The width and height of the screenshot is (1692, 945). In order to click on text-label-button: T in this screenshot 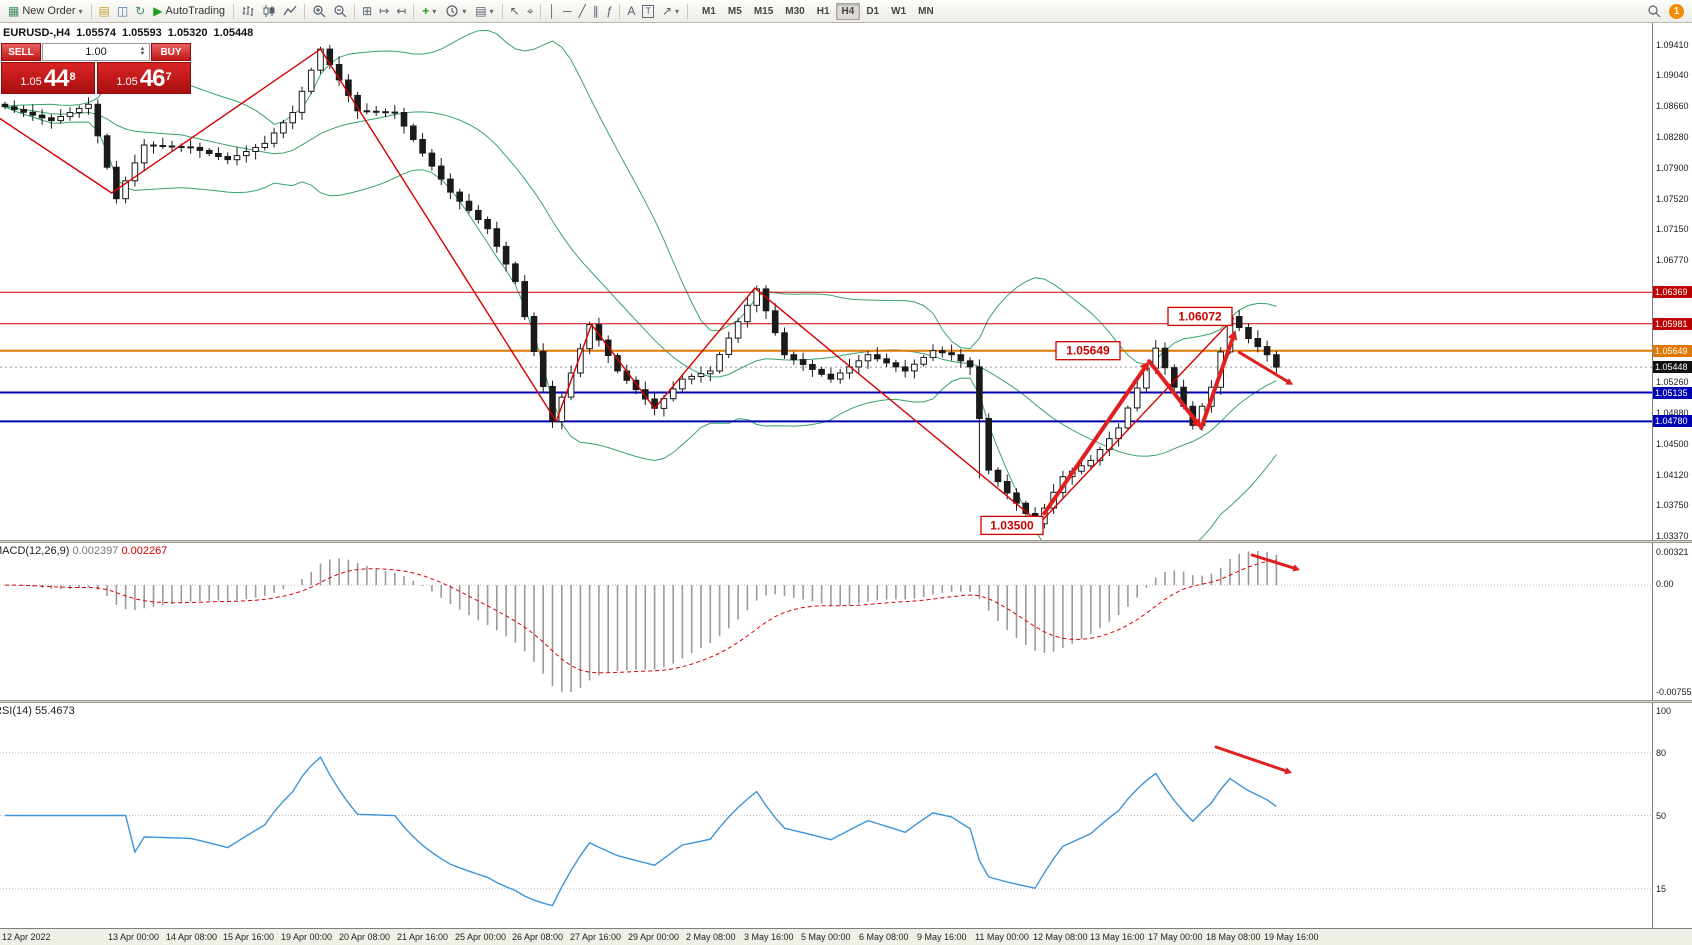, I will do `click(648, 11)`.